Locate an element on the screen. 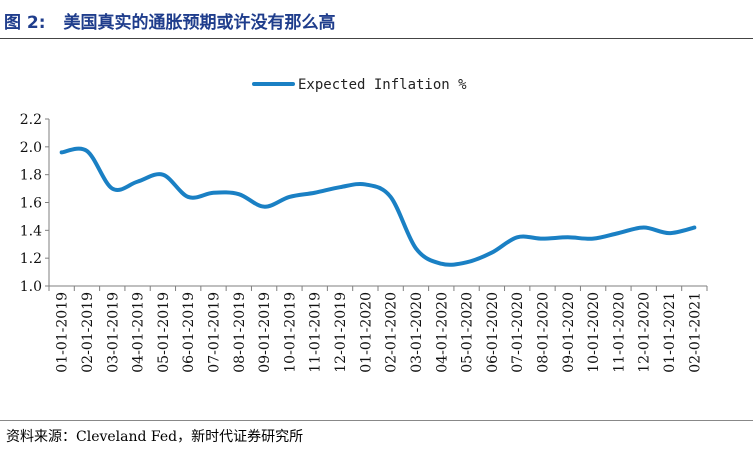  x-tick-label: 10-01-2019 is located at coordinates (290, 332).